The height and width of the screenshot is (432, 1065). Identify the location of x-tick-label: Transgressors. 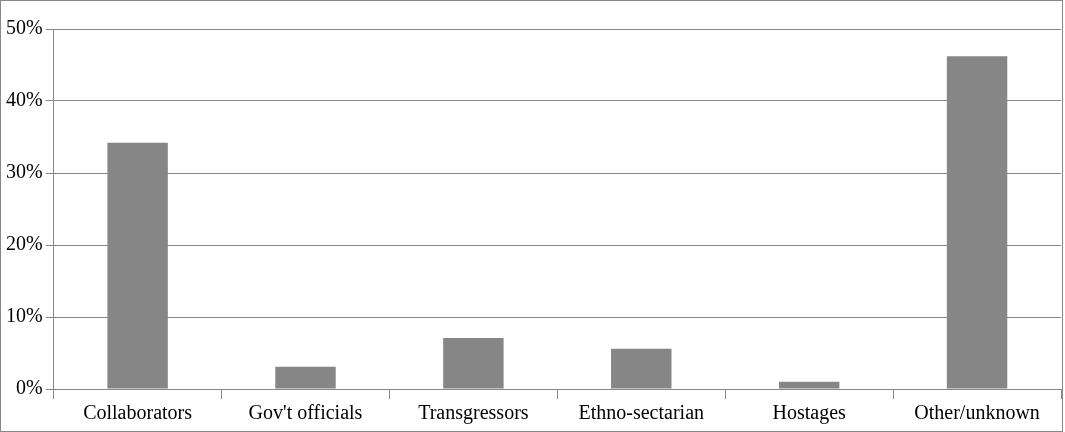
(473, 413).